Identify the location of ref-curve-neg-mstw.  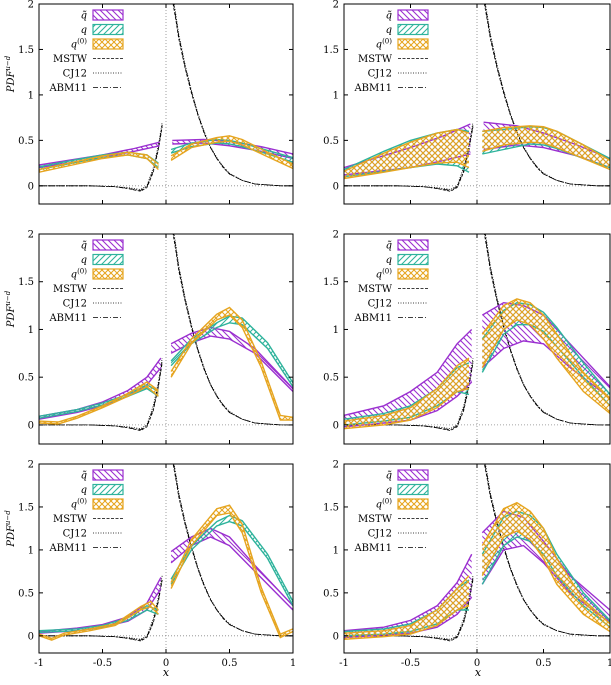
(101, 397).